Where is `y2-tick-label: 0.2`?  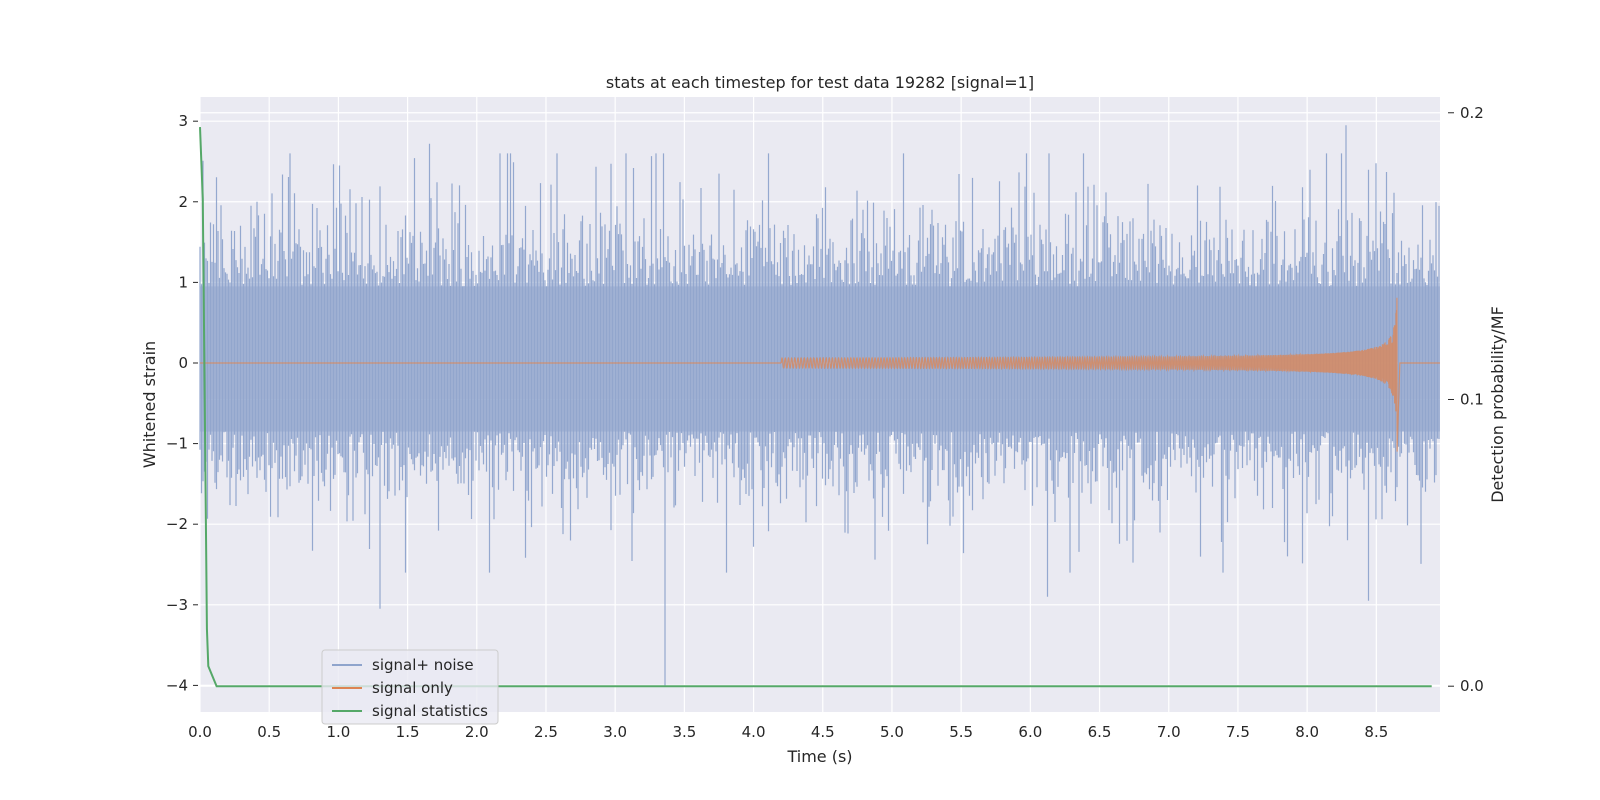 y2-tick-label: 0.2 is located at coordinates (1472, 113).